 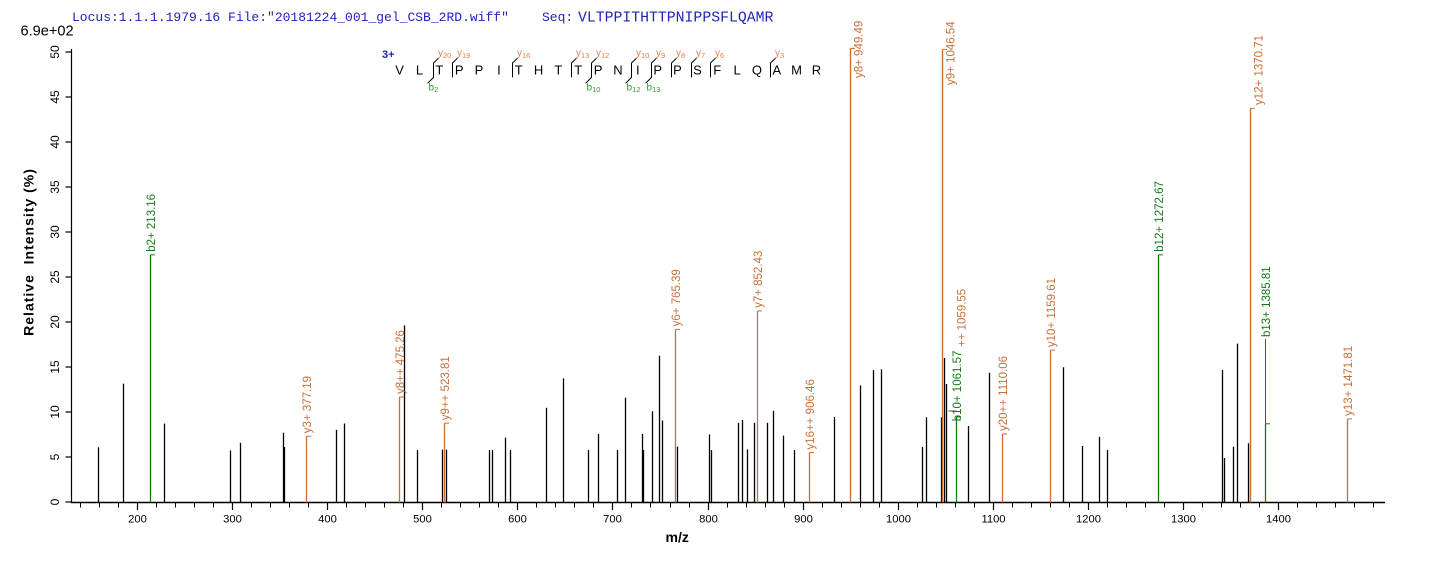 What do you see at coordinates (660, 54) in the screenshot?
I see `svg-text: y9` at bounding box center [660, 54].